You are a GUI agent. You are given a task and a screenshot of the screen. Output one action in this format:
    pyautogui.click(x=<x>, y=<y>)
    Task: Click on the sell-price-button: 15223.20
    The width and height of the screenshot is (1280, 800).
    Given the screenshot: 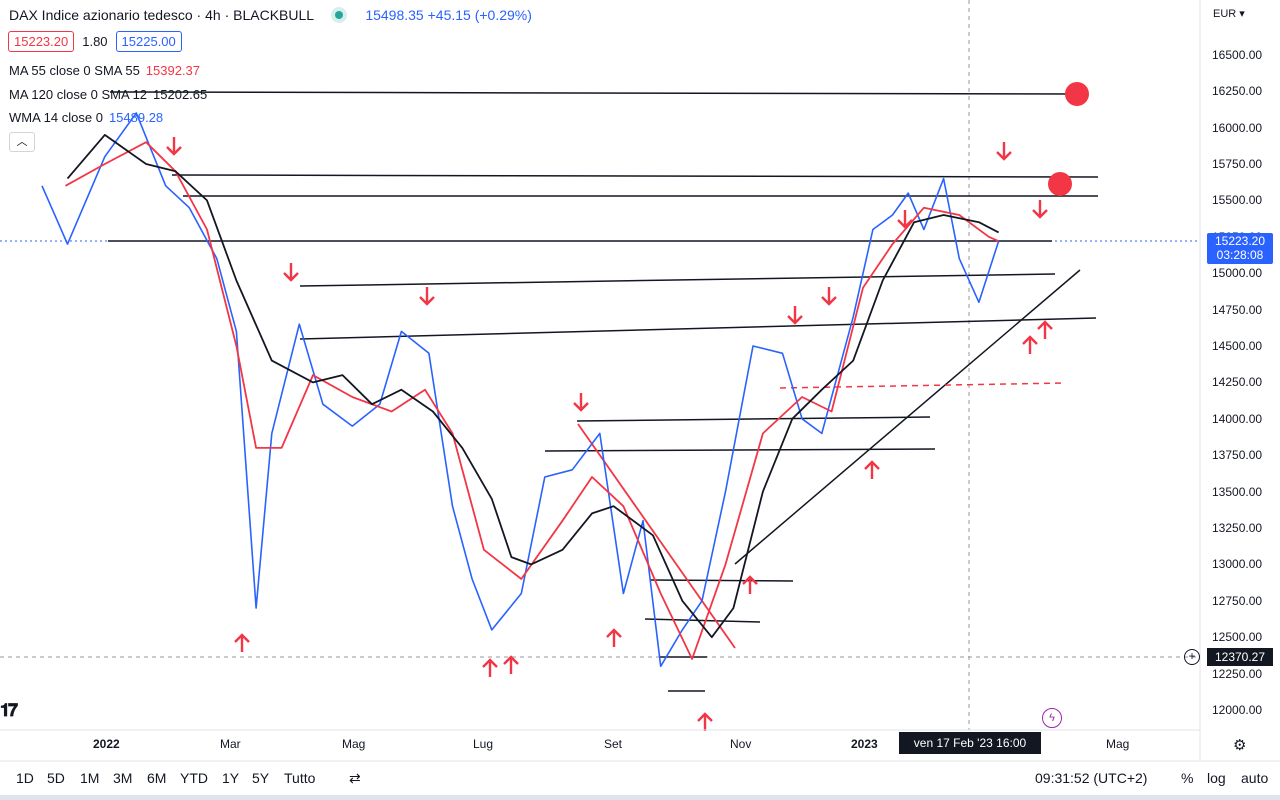 What is the action you would take?
    pyautogui.click(x=41, y=41)
    